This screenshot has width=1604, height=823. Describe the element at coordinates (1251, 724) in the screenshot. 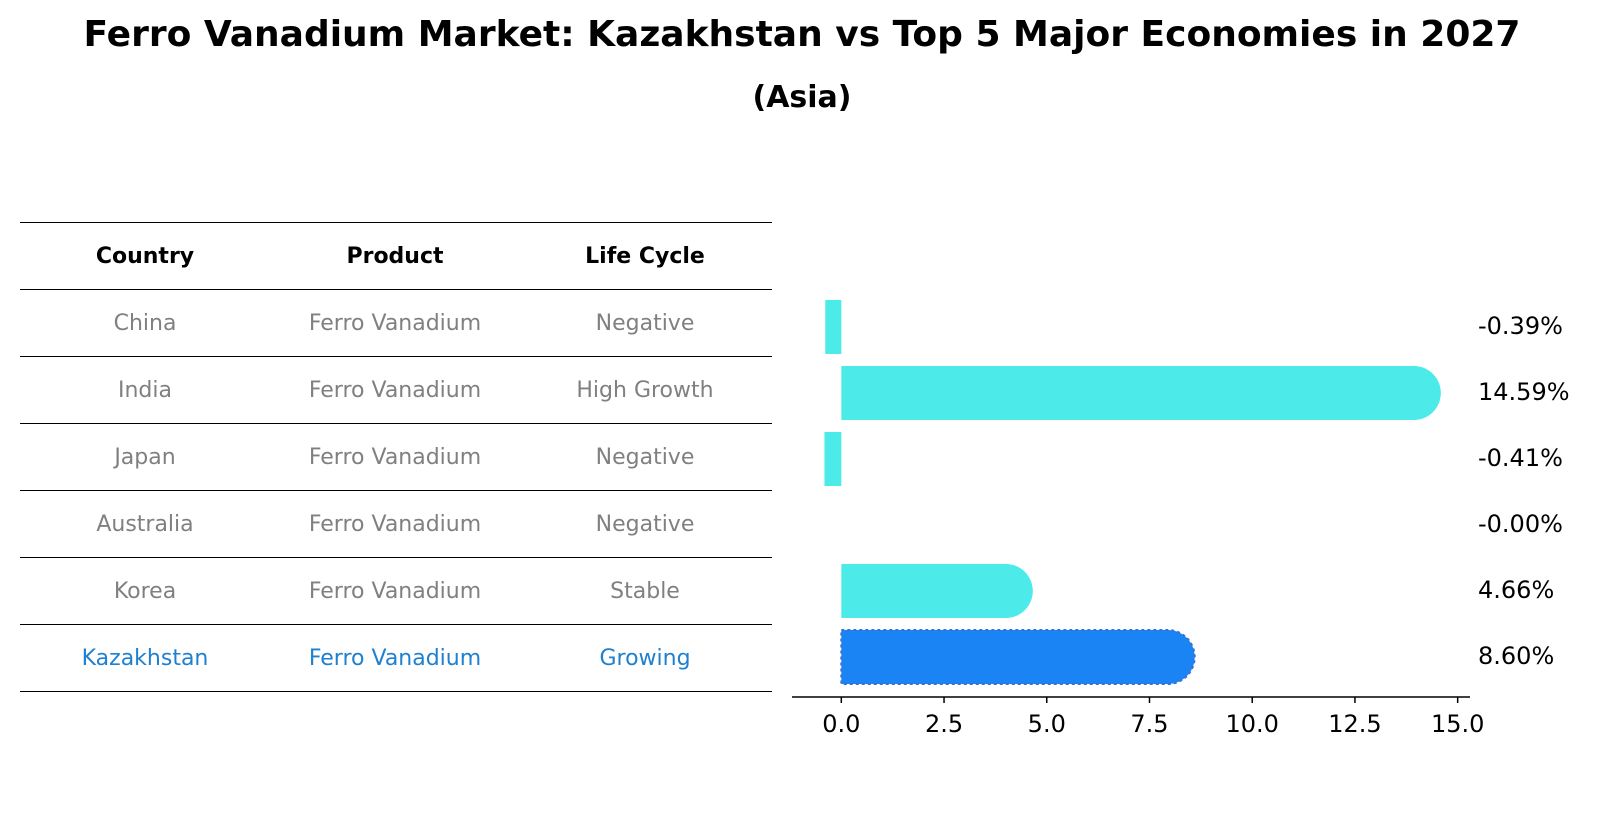

I see `x-tick-label: 10.0` at that location.